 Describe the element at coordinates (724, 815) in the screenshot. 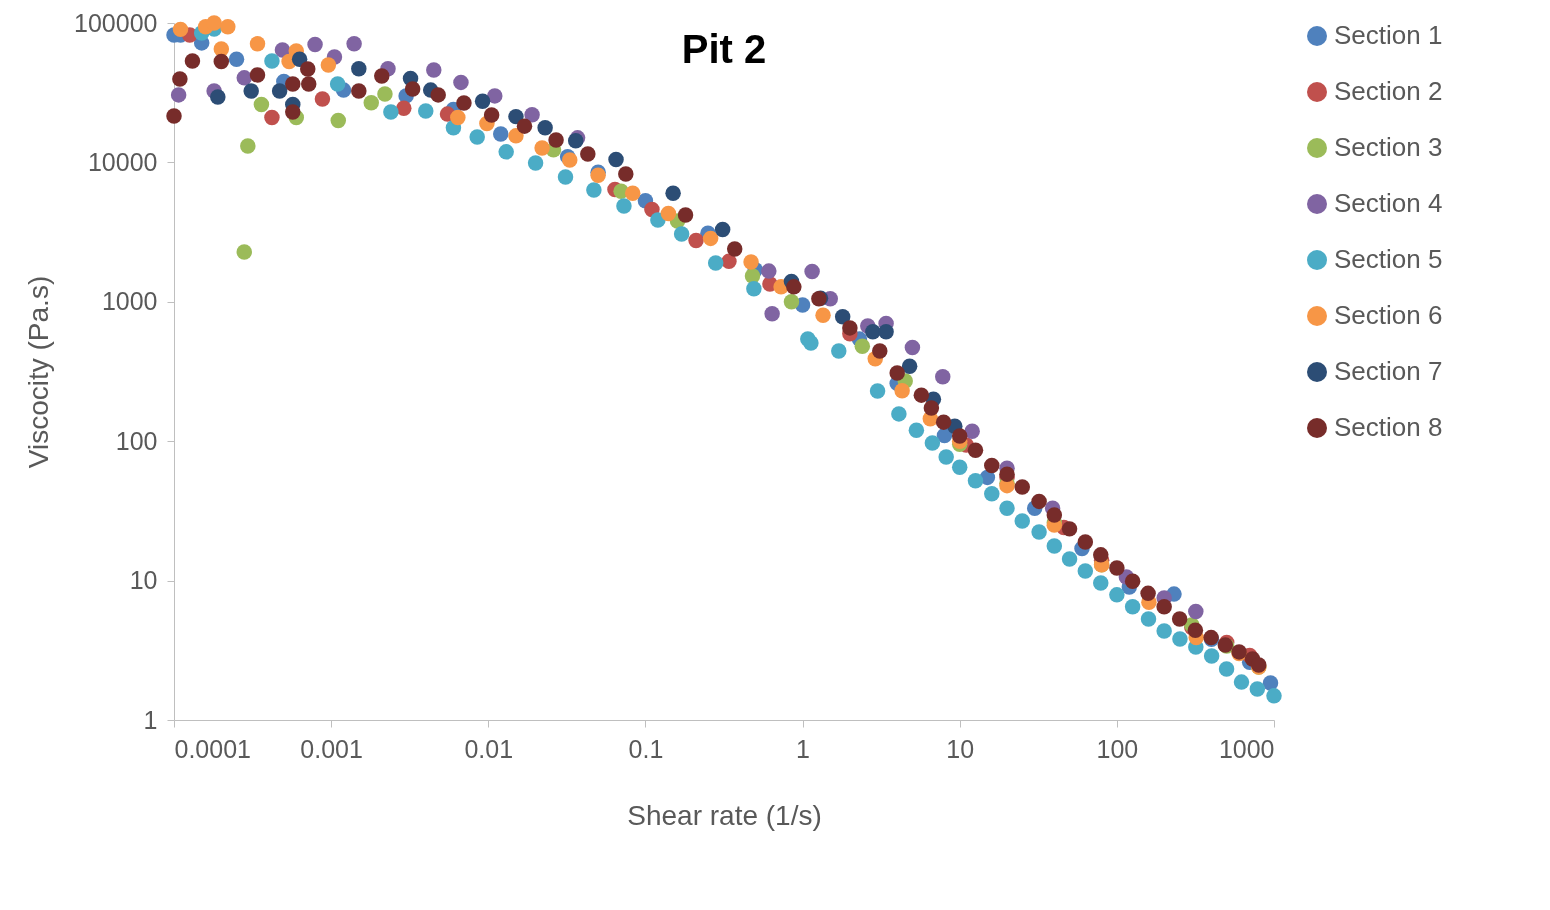

I see `x-axis-title: Shear rate (1/s)` at that location.